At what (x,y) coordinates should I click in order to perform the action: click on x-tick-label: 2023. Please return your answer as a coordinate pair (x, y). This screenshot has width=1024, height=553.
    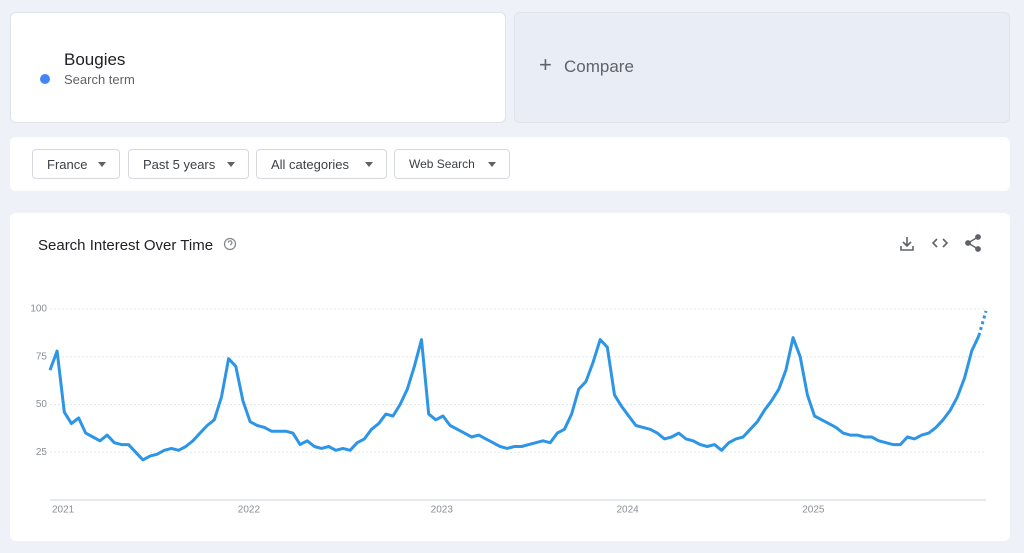
    Looking at the image, I should click on (442, 510).